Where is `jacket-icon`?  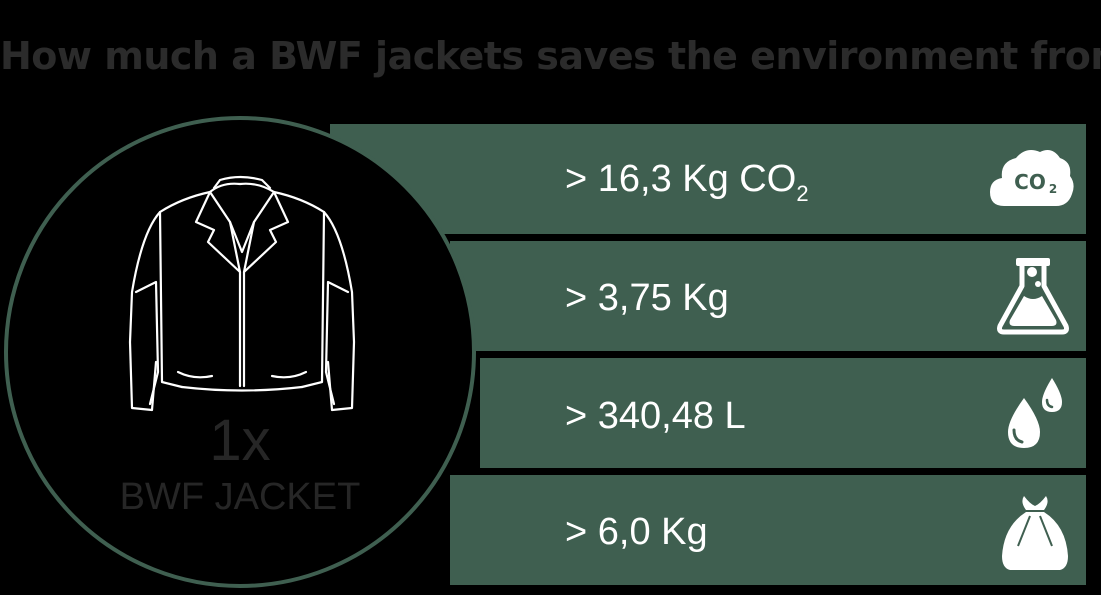
jacket-icon is located at coordinates (242, 293).